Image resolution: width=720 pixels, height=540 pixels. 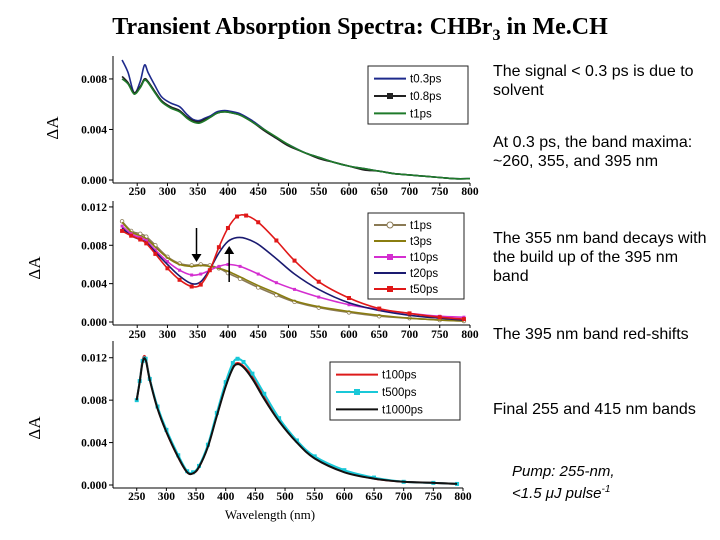 I want to click on note-final-bands: Final 255 and 415 nm bands, so click(x=594, y=409).